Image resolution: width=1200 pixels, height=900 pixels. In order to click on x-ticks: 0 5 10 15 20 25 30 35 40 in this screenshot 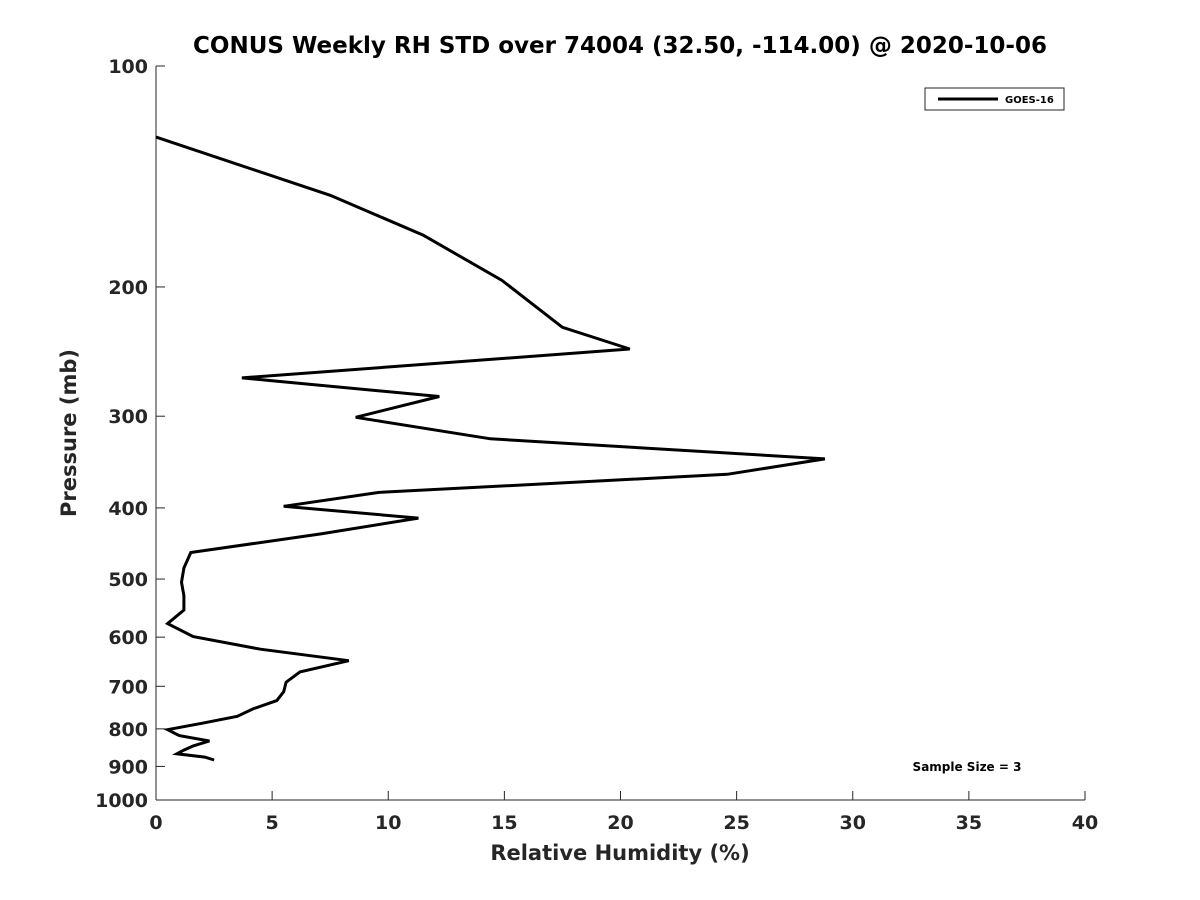, I will do `click(623, 812)`.